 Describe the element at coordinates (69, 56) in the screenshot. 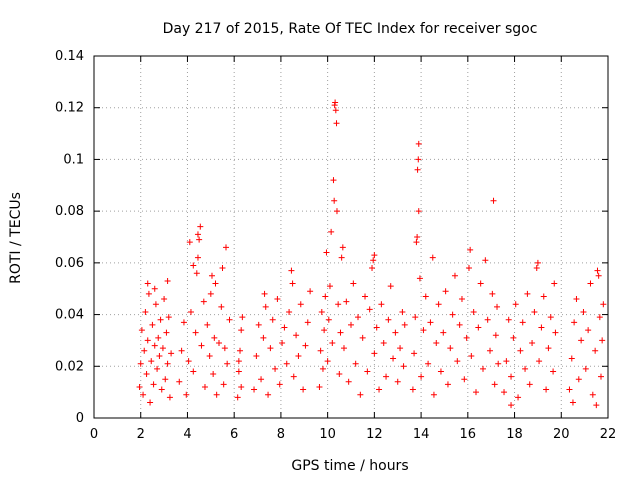

I see `y-tick-label: 0.14` at that location.